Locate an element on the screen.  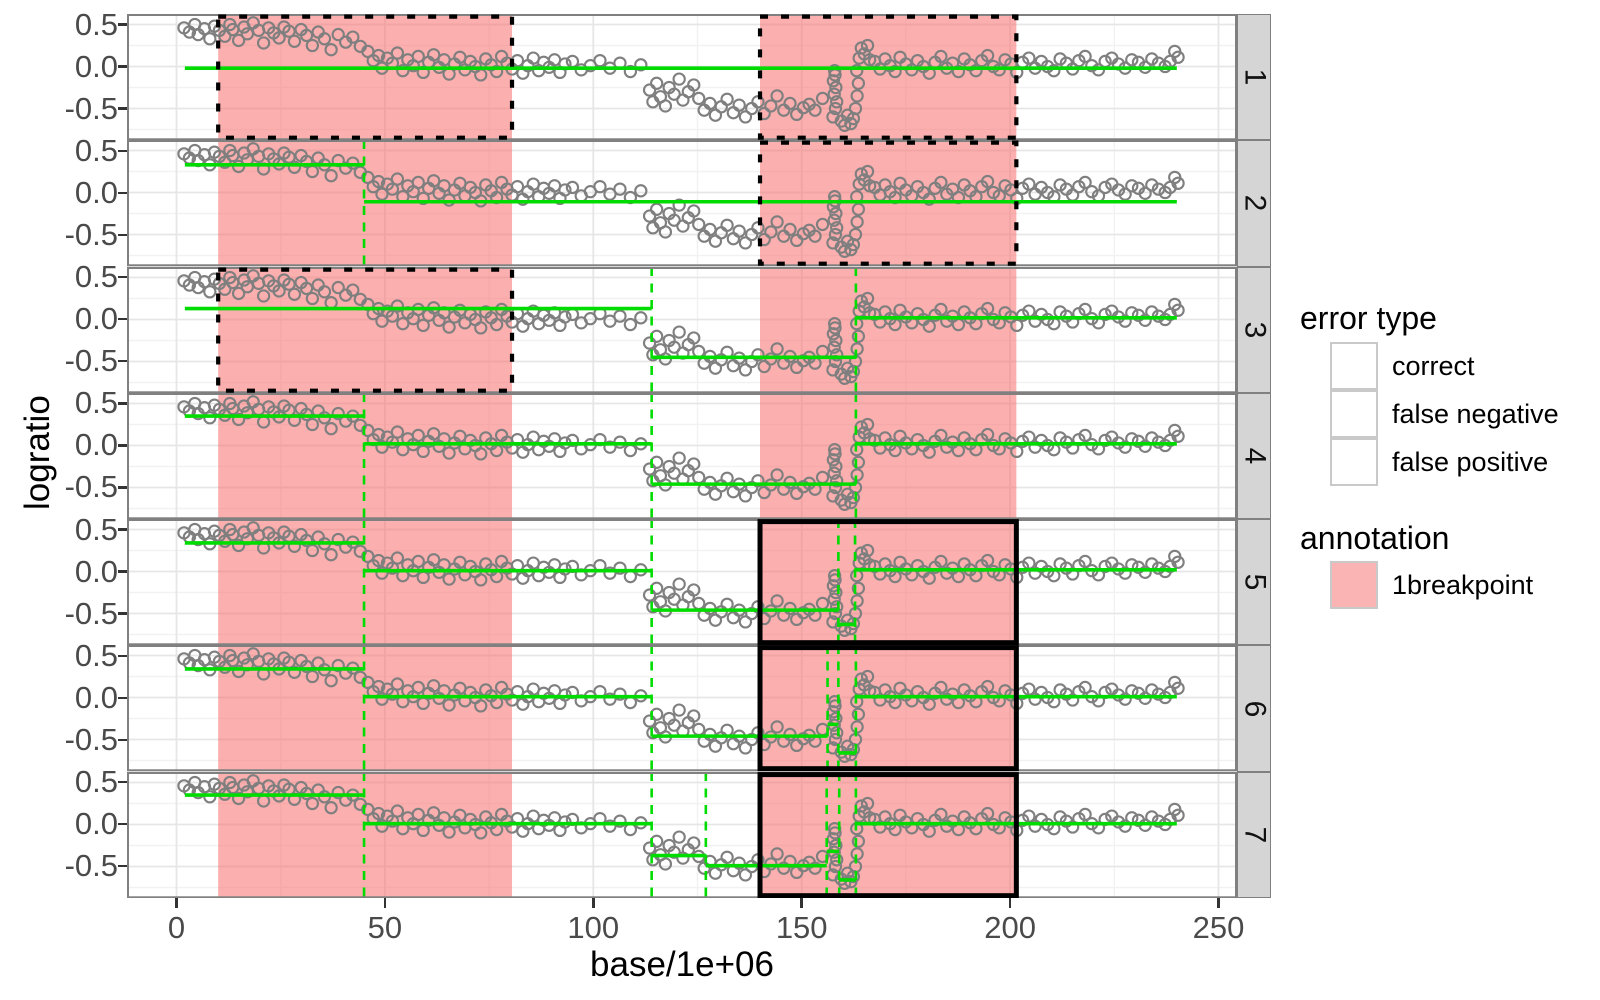
breakpoint-lines is located at coordinates (754, 329).